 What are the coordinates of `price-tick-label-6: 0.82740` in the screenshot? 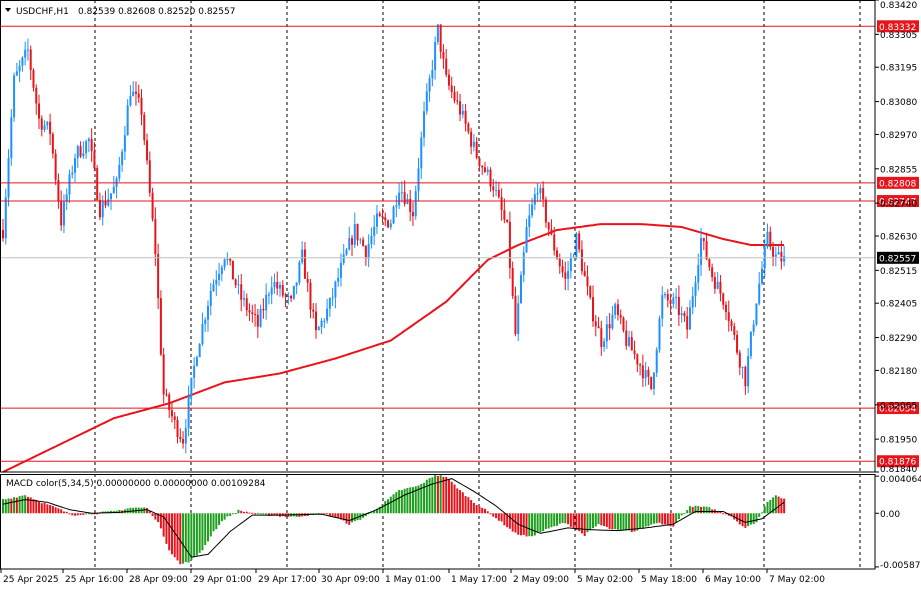 It's located at (898, 205).